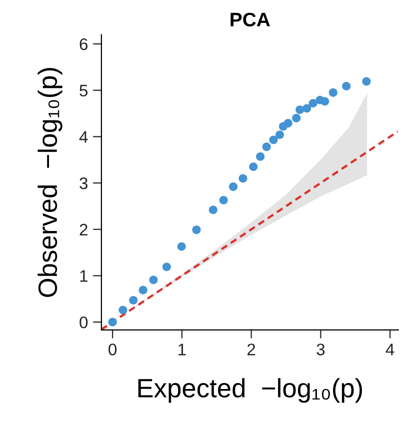  What do you see at coordinates (84, 322) in the screenshot?
I see `y-tick-label: 0` at bounding box center [84, 322].